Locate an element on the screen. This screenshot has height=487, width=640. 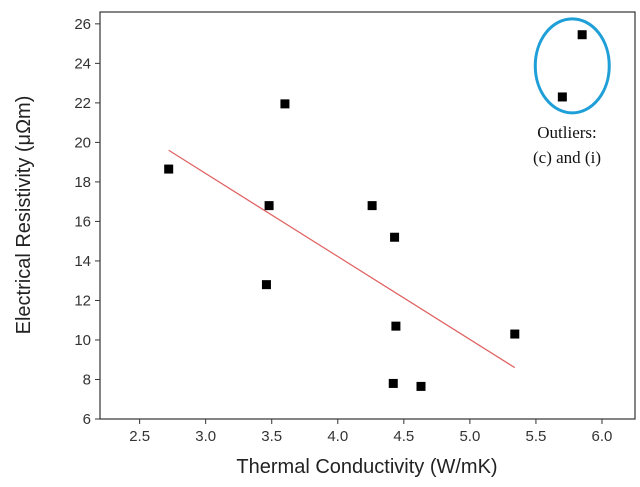
y-tick-label: 16 is located at coordinates (82, 221).